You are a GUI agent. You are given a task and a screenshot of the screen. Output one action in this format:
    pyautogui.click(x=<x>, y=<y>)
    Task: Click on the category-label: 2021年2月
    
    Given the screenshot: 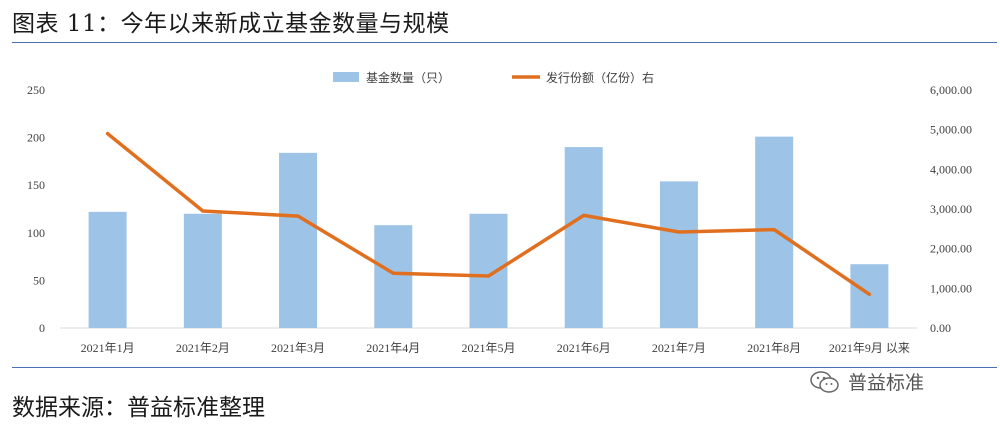 What is the action you would take?
    pyautogui.click(x=203, y=348)
    